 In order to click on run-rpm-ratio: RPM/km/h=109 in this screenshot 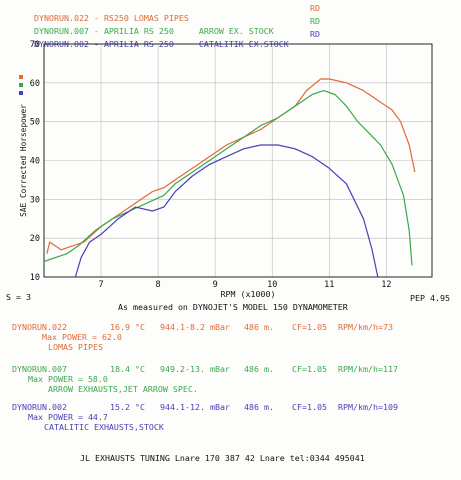, I will do `click(368, 407)`.